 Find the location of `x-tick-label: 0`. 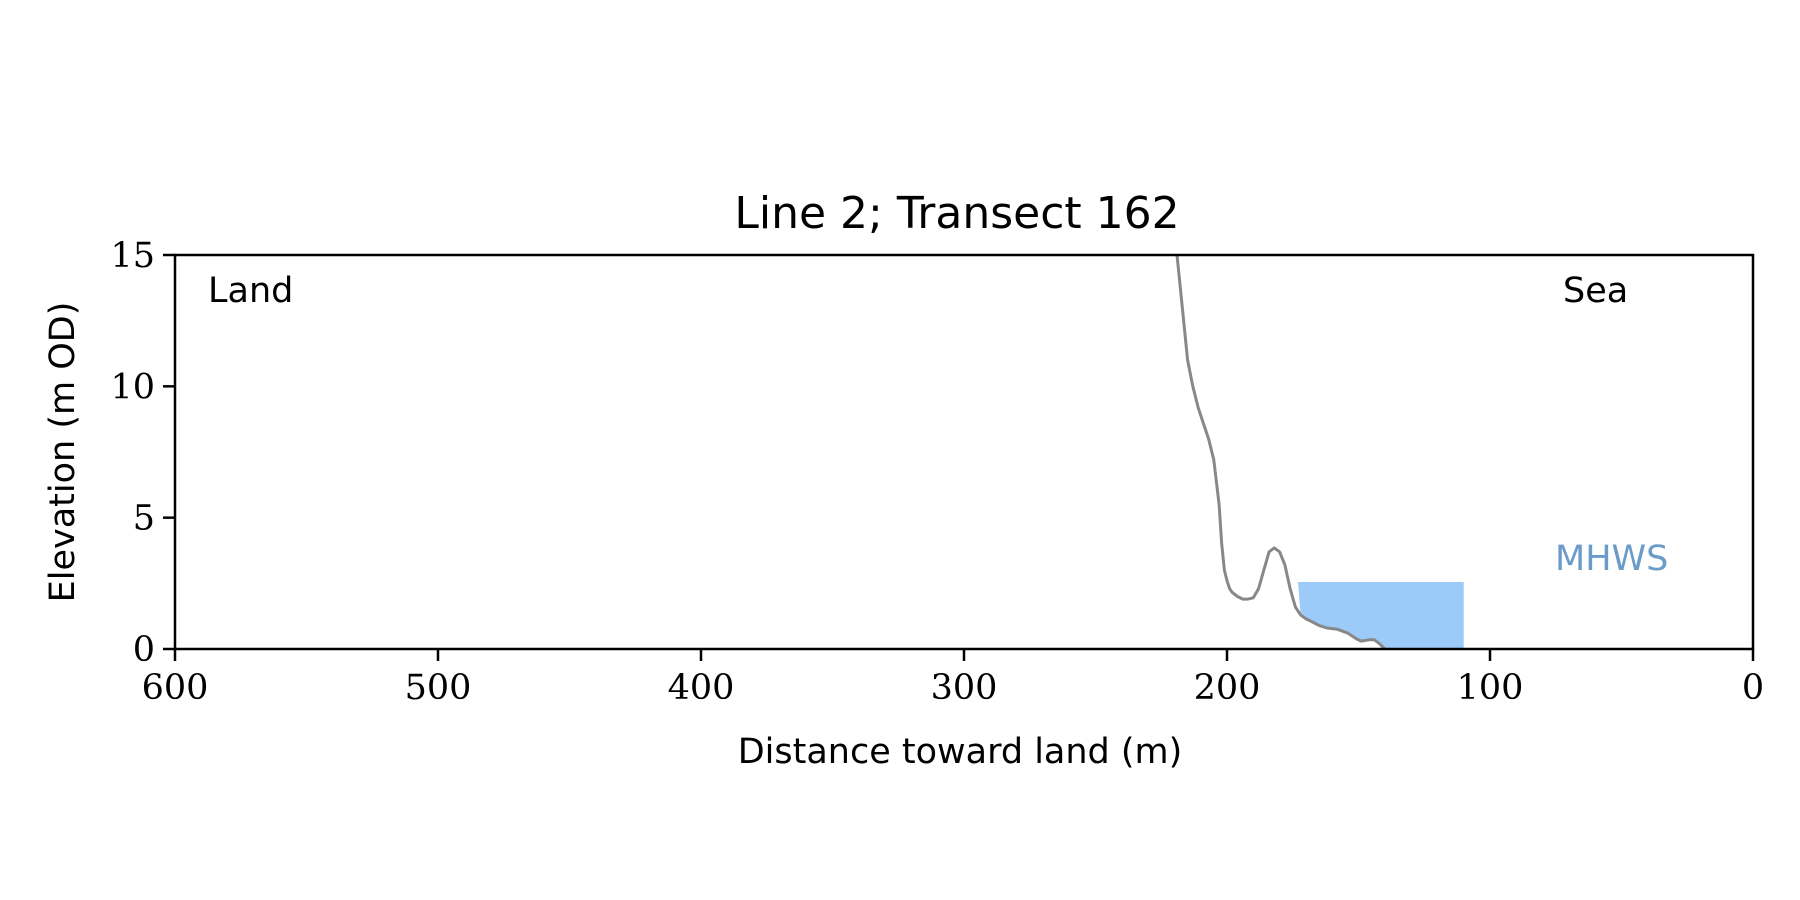

x-tick-label: 0 is located at coordinates (1753, 688).